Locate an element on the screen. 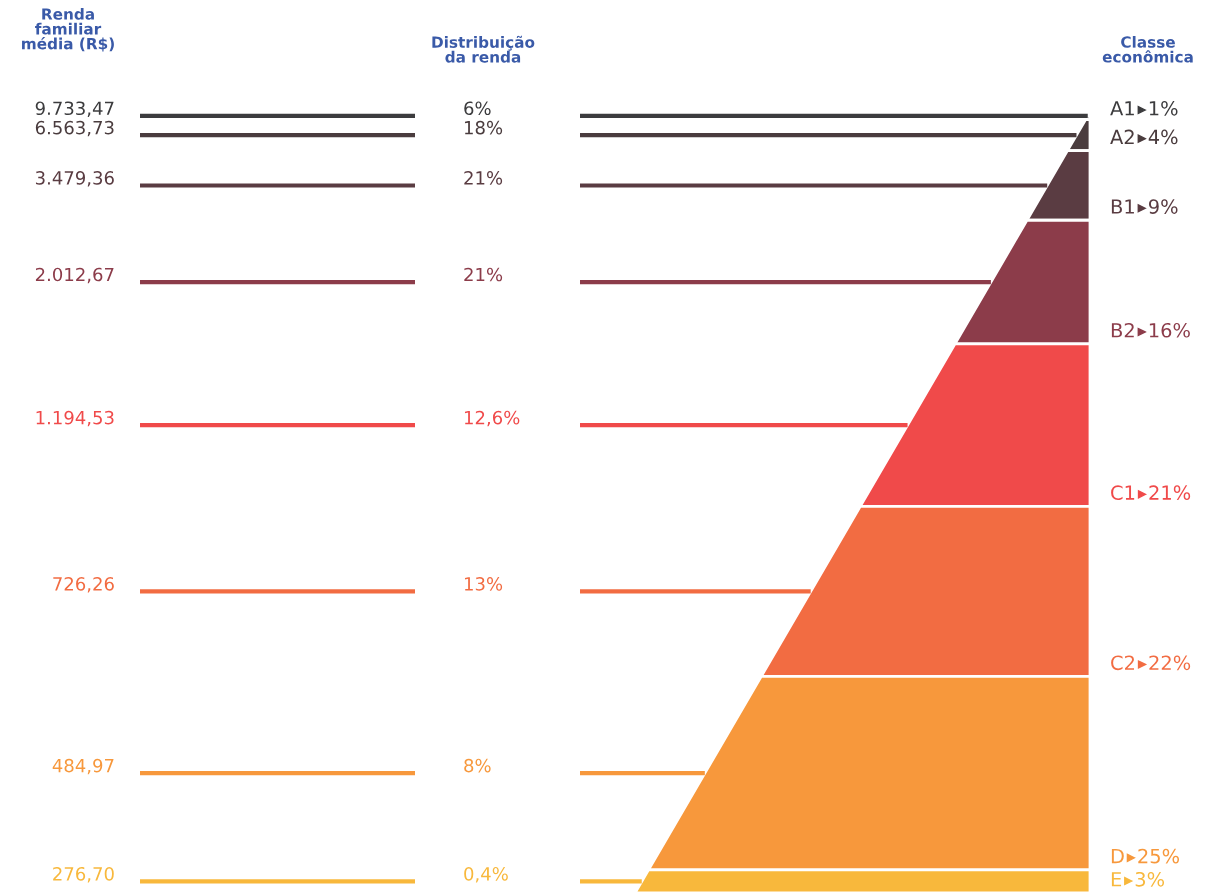 Image resolution: width=1211 pixels, height=896 pixels. category-label: A2 is located at coordinates (1122, 137).